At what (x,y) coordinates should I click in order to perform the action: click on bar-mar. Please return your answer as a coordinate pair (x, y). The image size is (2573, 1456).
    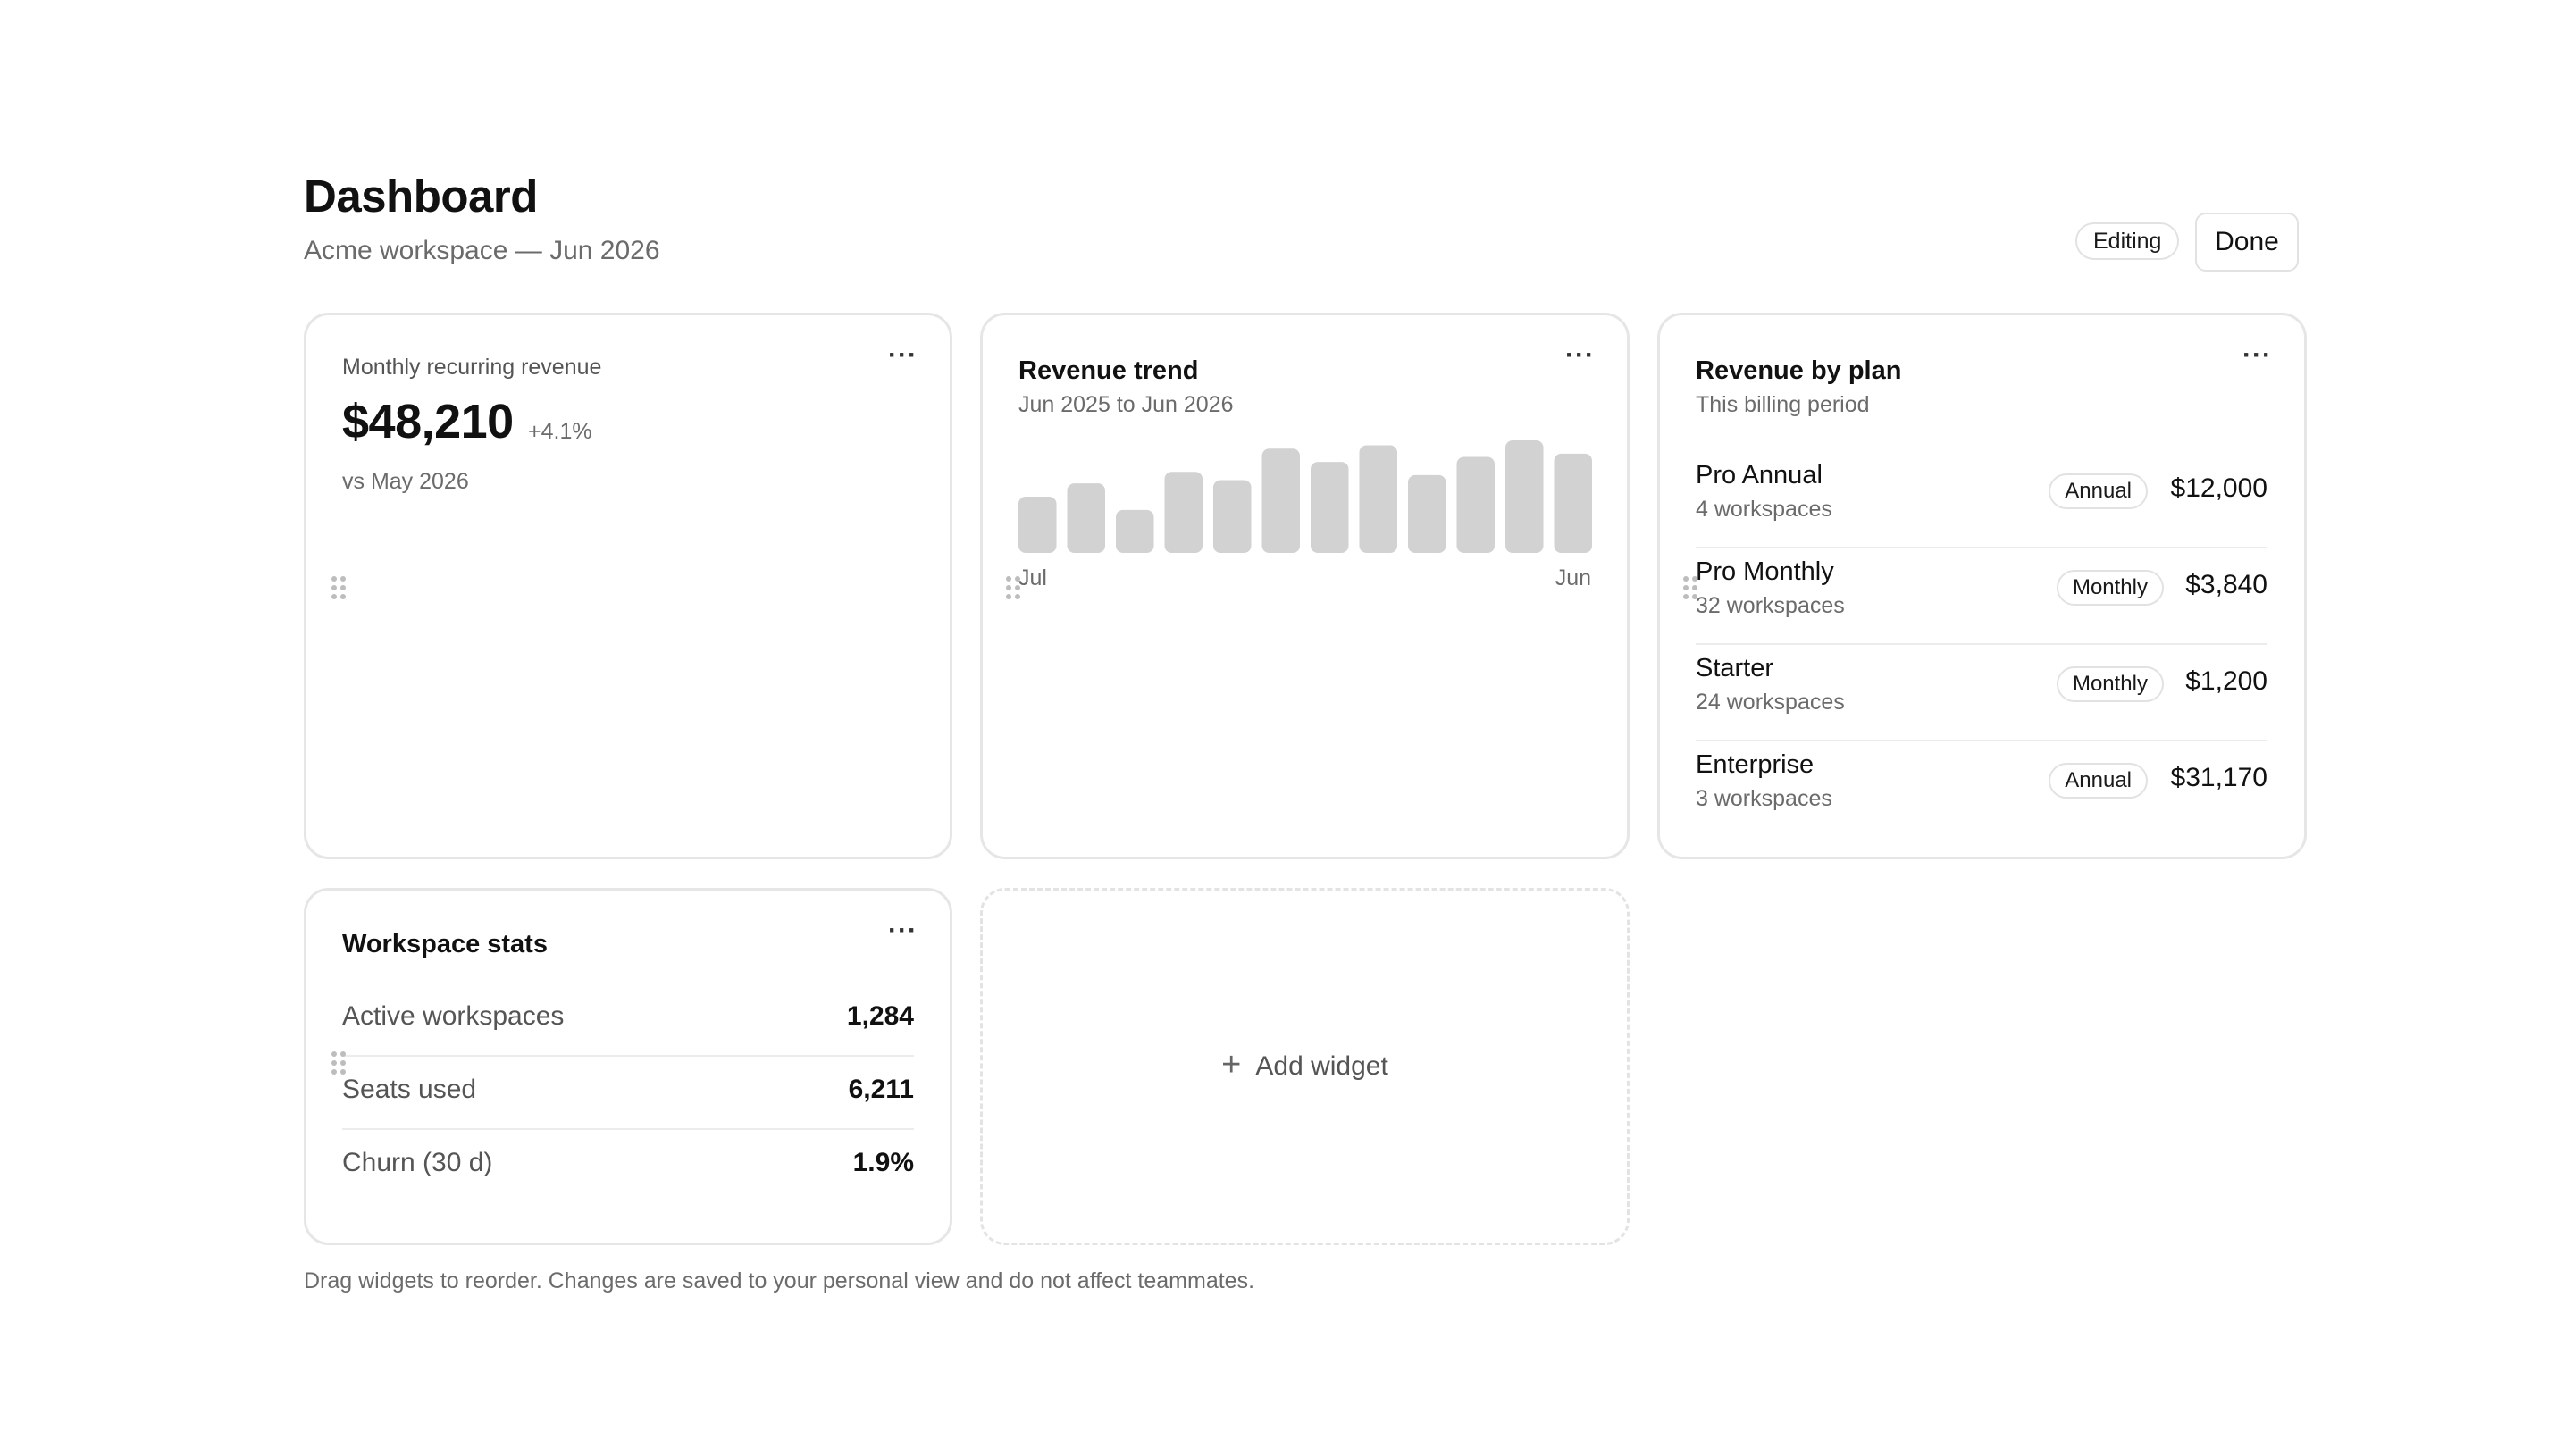
    Looking at the image, I should click on (1427, 513).